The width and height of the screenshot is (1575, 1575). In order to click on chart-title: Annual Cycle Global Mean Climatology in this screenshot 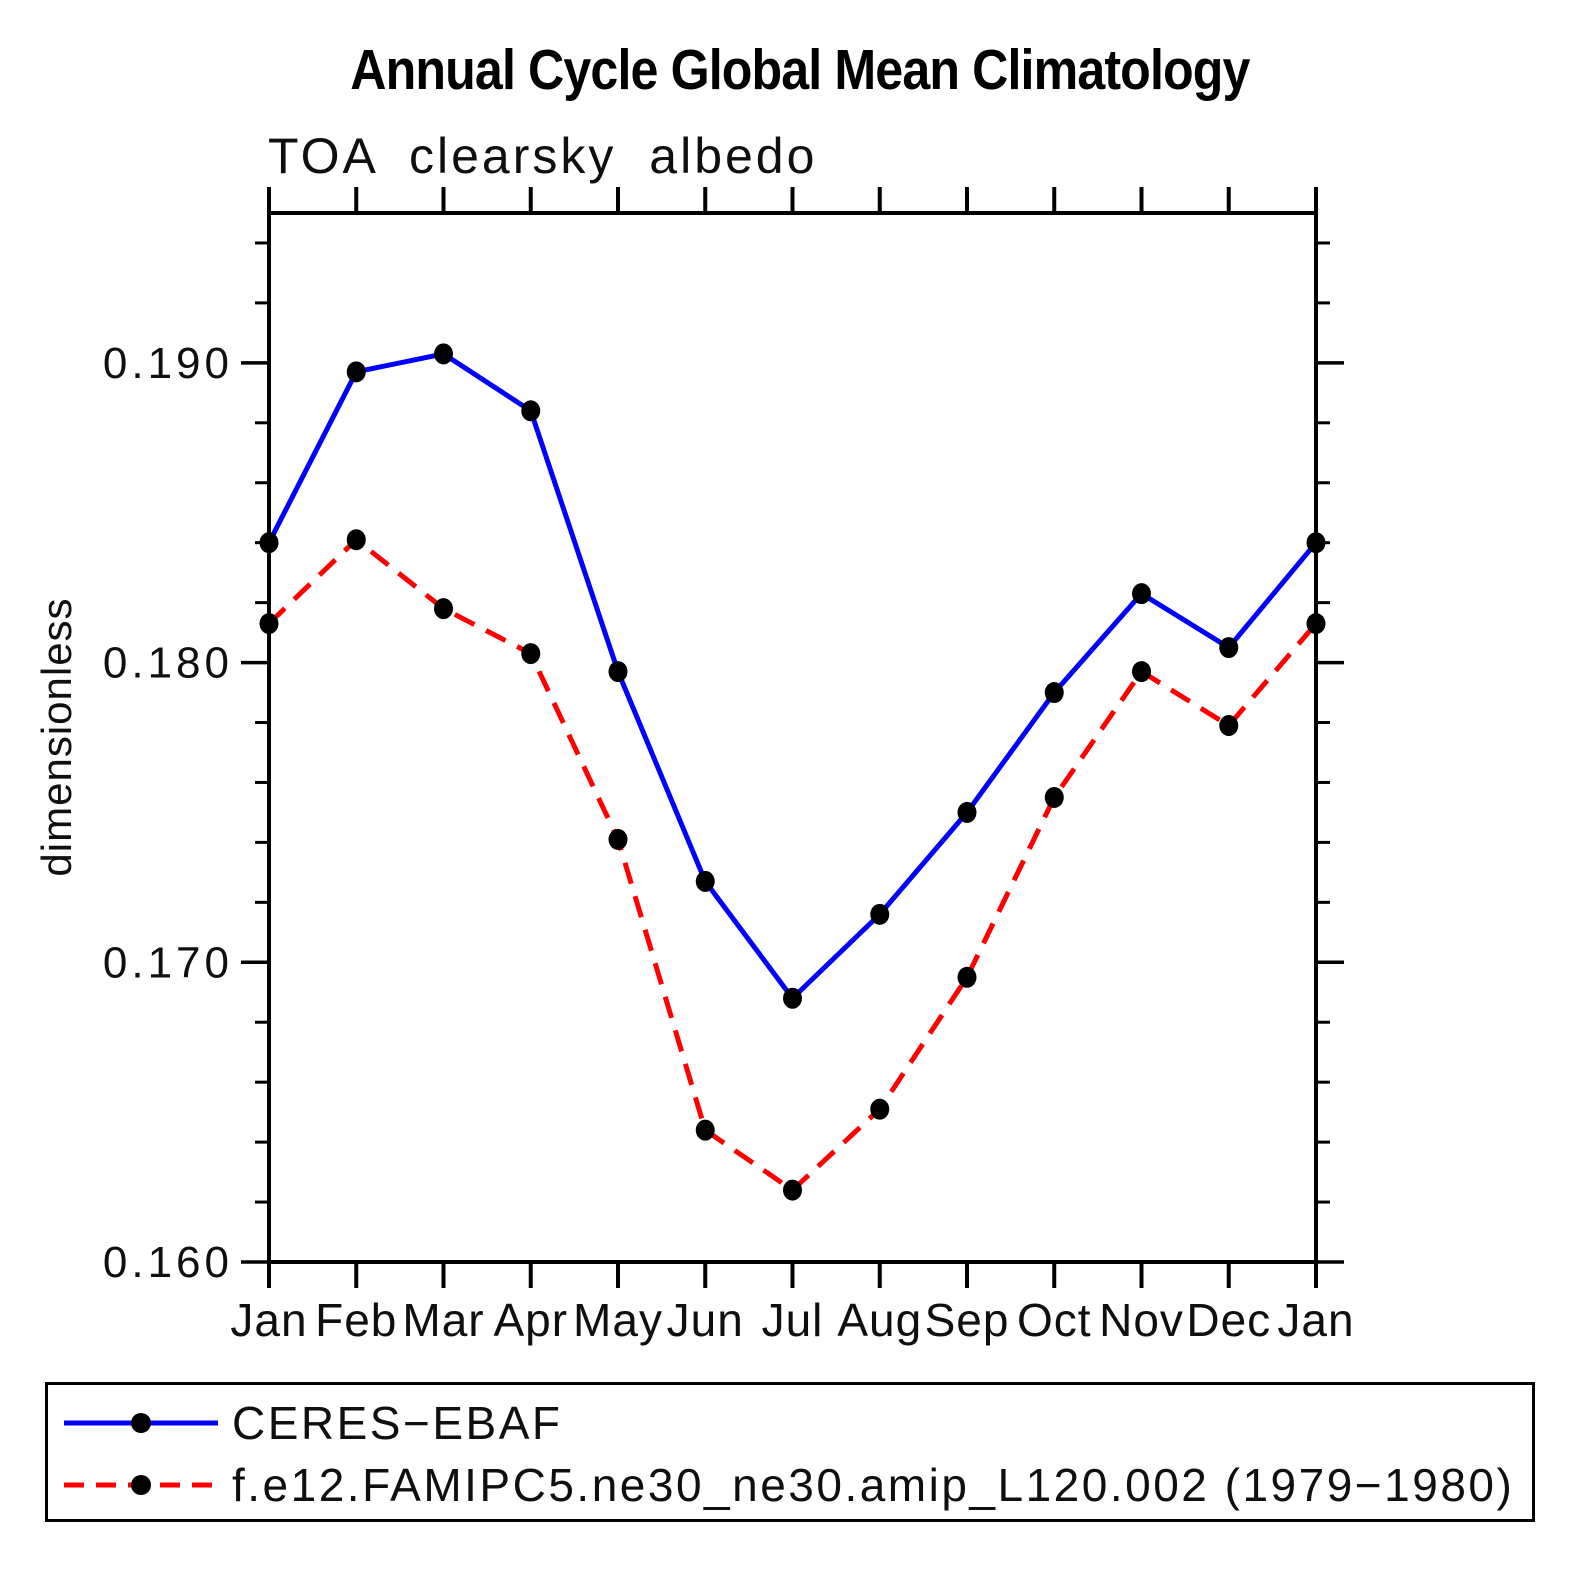, I will do `click(800, 70)`.